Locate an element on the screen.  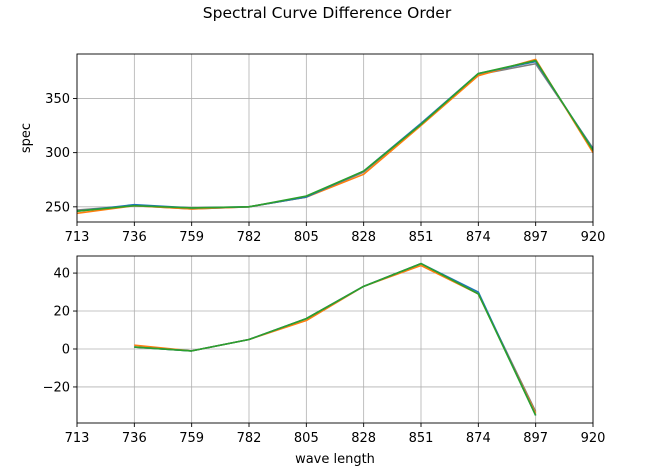
x-tick-label-0-2: 759 is located at coordinates (191, 237).